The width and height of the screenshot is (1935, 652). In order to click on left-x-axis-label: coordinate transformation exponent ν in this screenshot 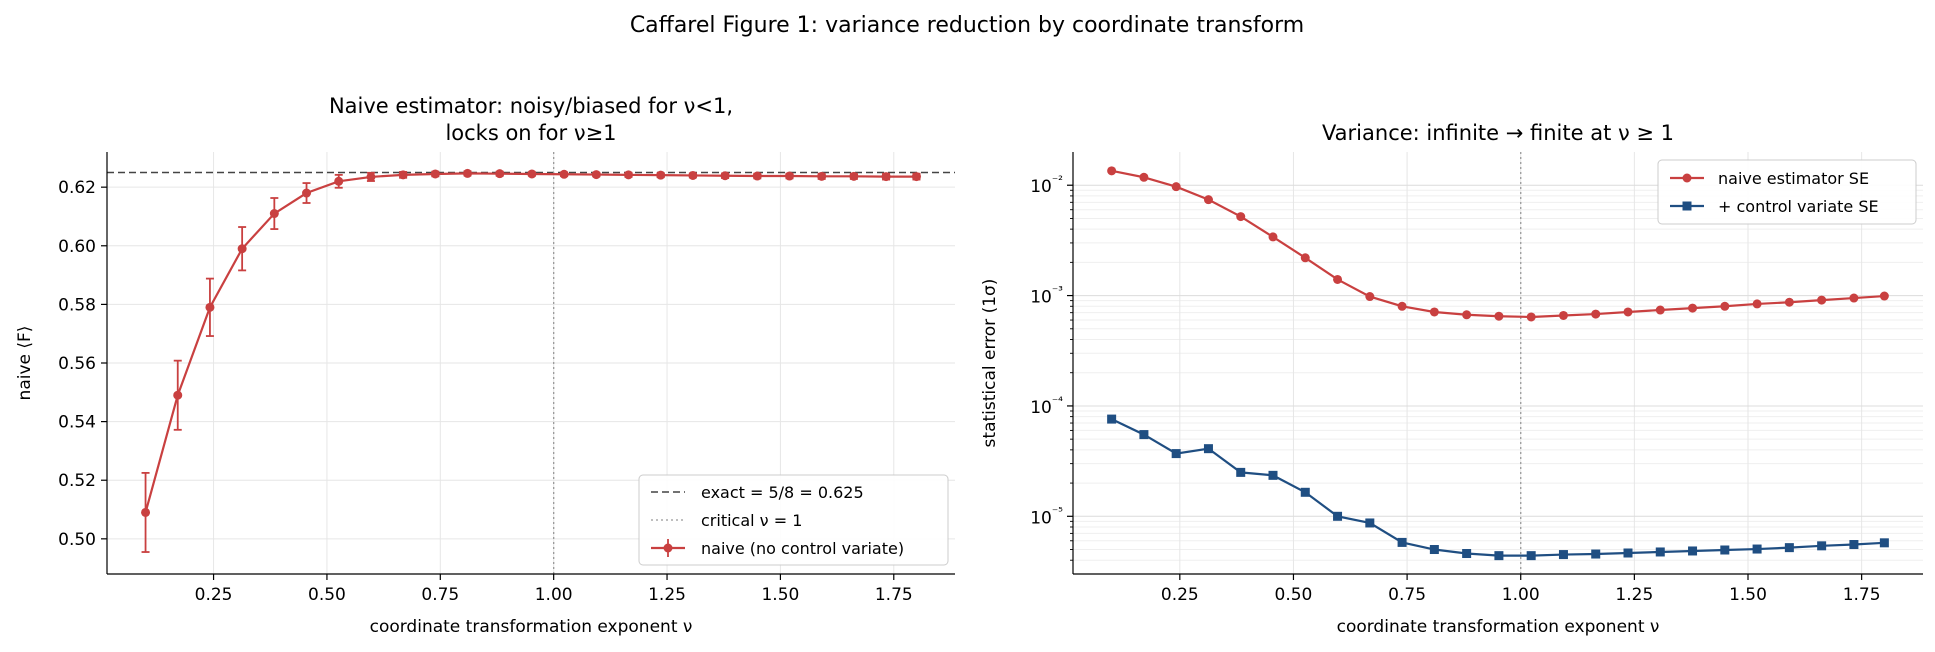, I will do `click(531, 627)`.